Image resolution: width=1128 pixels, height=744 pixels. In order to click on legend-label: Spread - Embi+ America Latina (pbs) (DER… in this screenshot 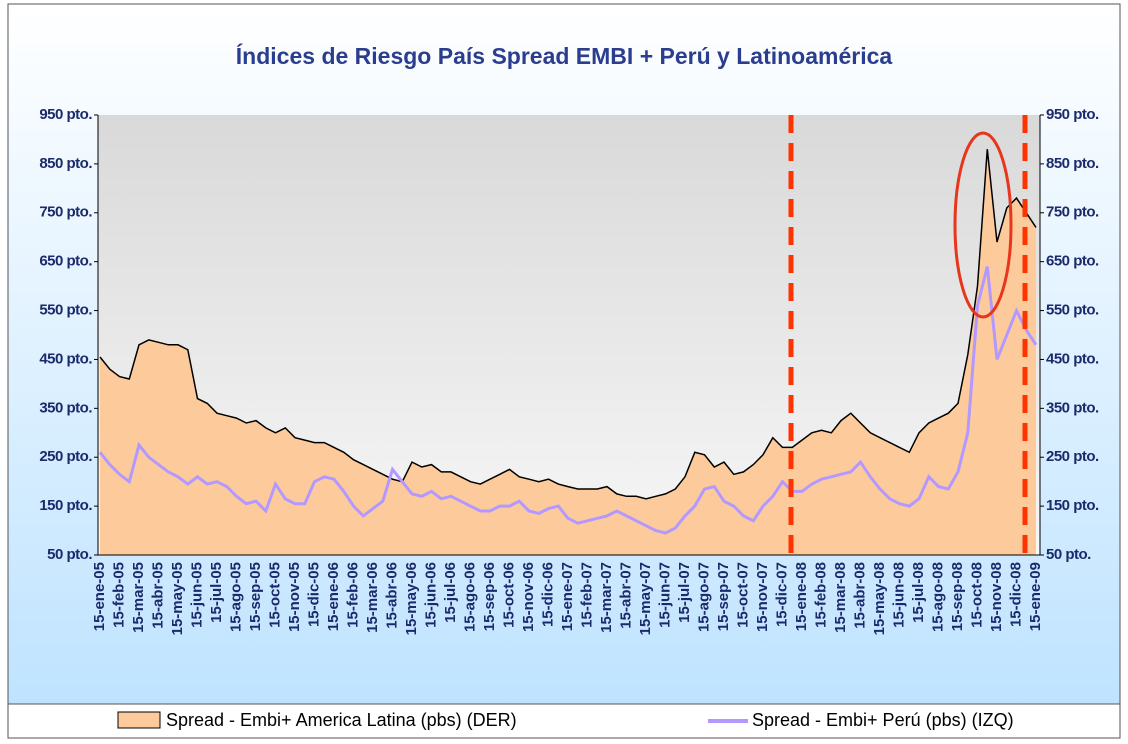, I will do `click(341, 720)`.